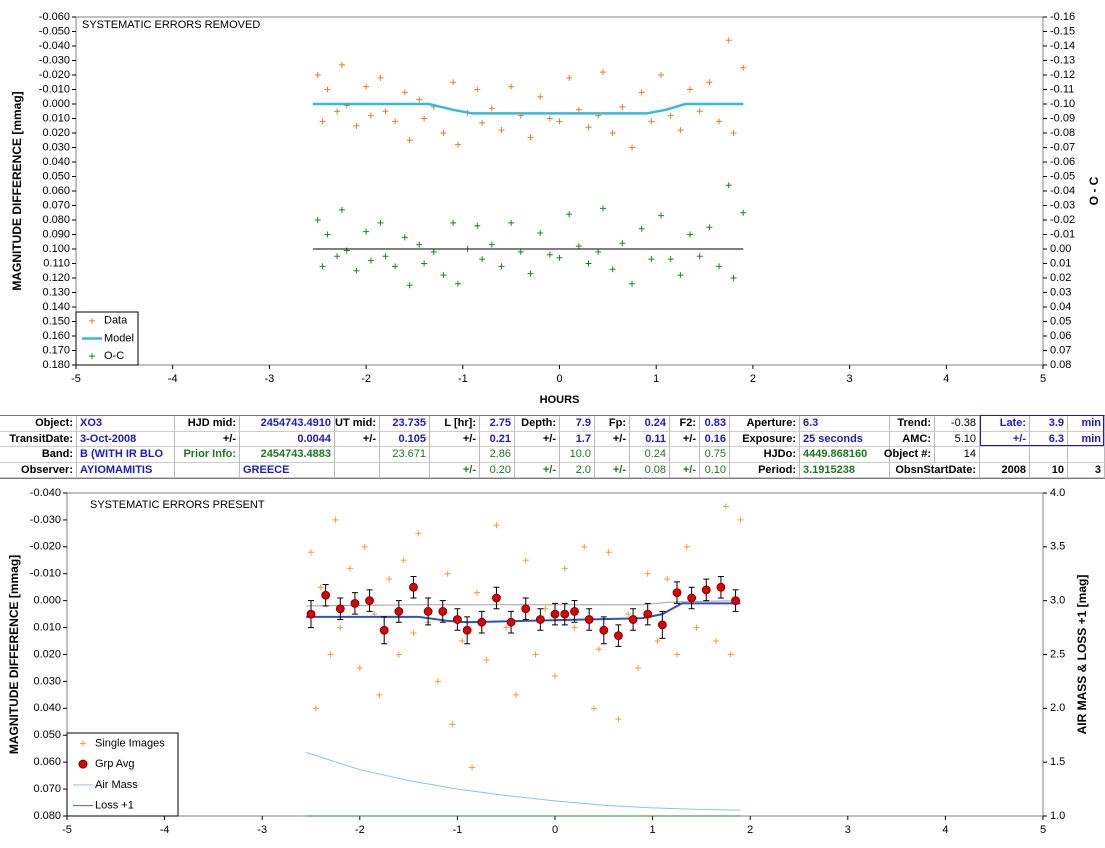 This screenshot has height=848, width=1105. What do you see at coordinates (56, 292) in the screenshot?
I see `y-tick-label: 0.130` at bounding box center [56, 292].